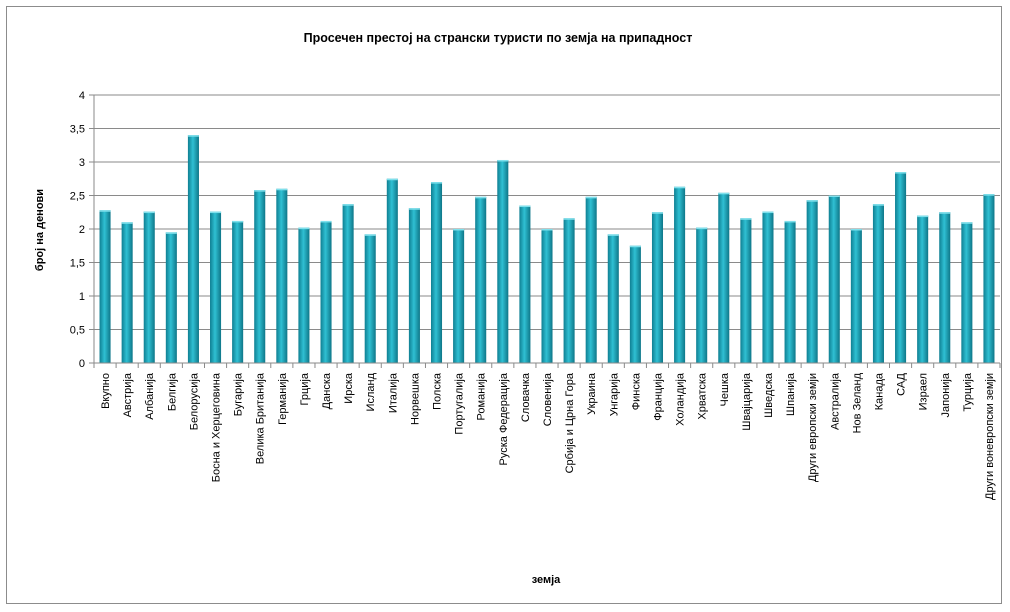 The image size is (1010, 612). I want to click on x-category-label: Бугарија, so click(239, 394).